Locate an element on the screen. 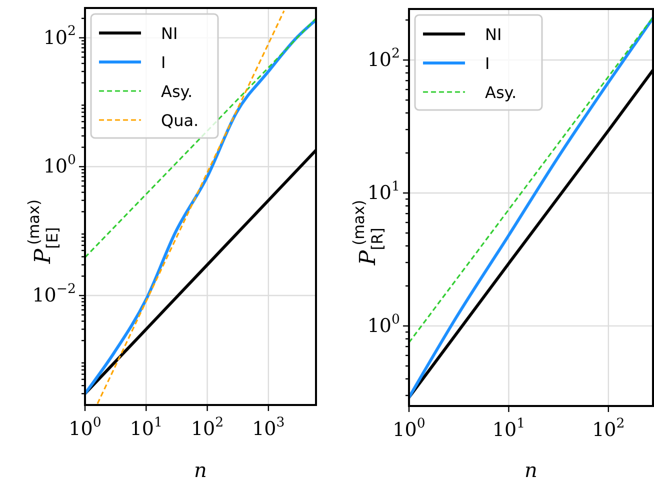 Image resolution: width=654 pixels, height=487 pixels. y-tick-label: 10$^{1}$ is located at coordinates (383, 191).